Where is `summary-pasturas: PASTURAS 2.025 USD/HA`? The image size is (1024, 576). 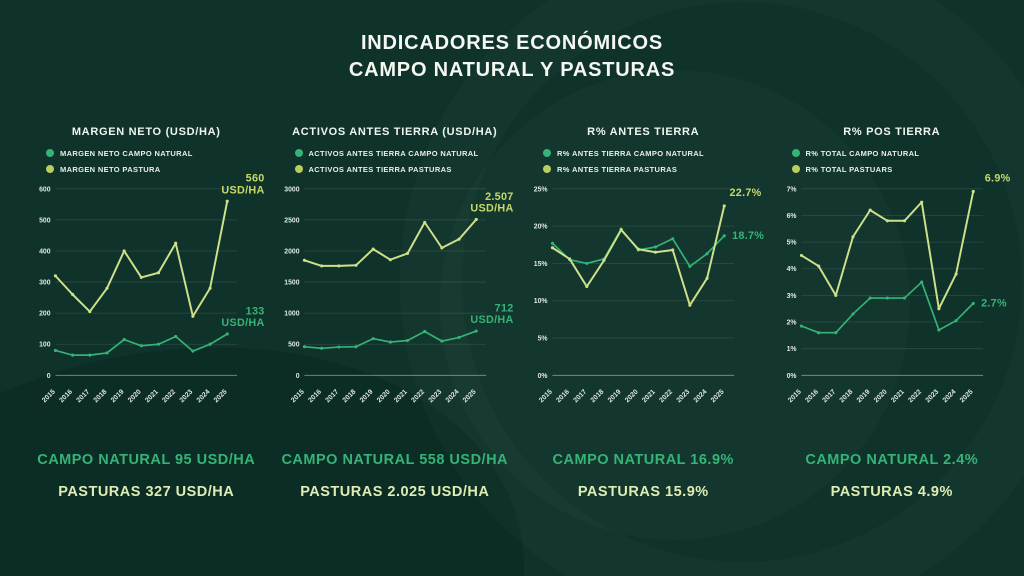 summary-pasturas: PASTURAS 2.025 USD/HA is located at coordinates (395, 492).